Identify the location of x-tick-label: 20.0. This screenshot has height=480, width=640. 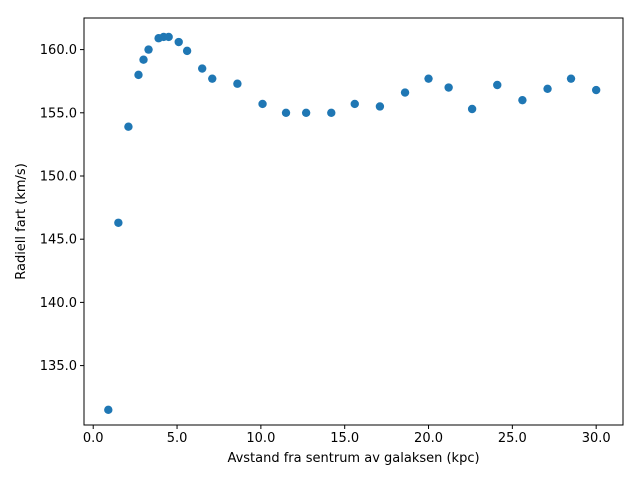
(428, 438).